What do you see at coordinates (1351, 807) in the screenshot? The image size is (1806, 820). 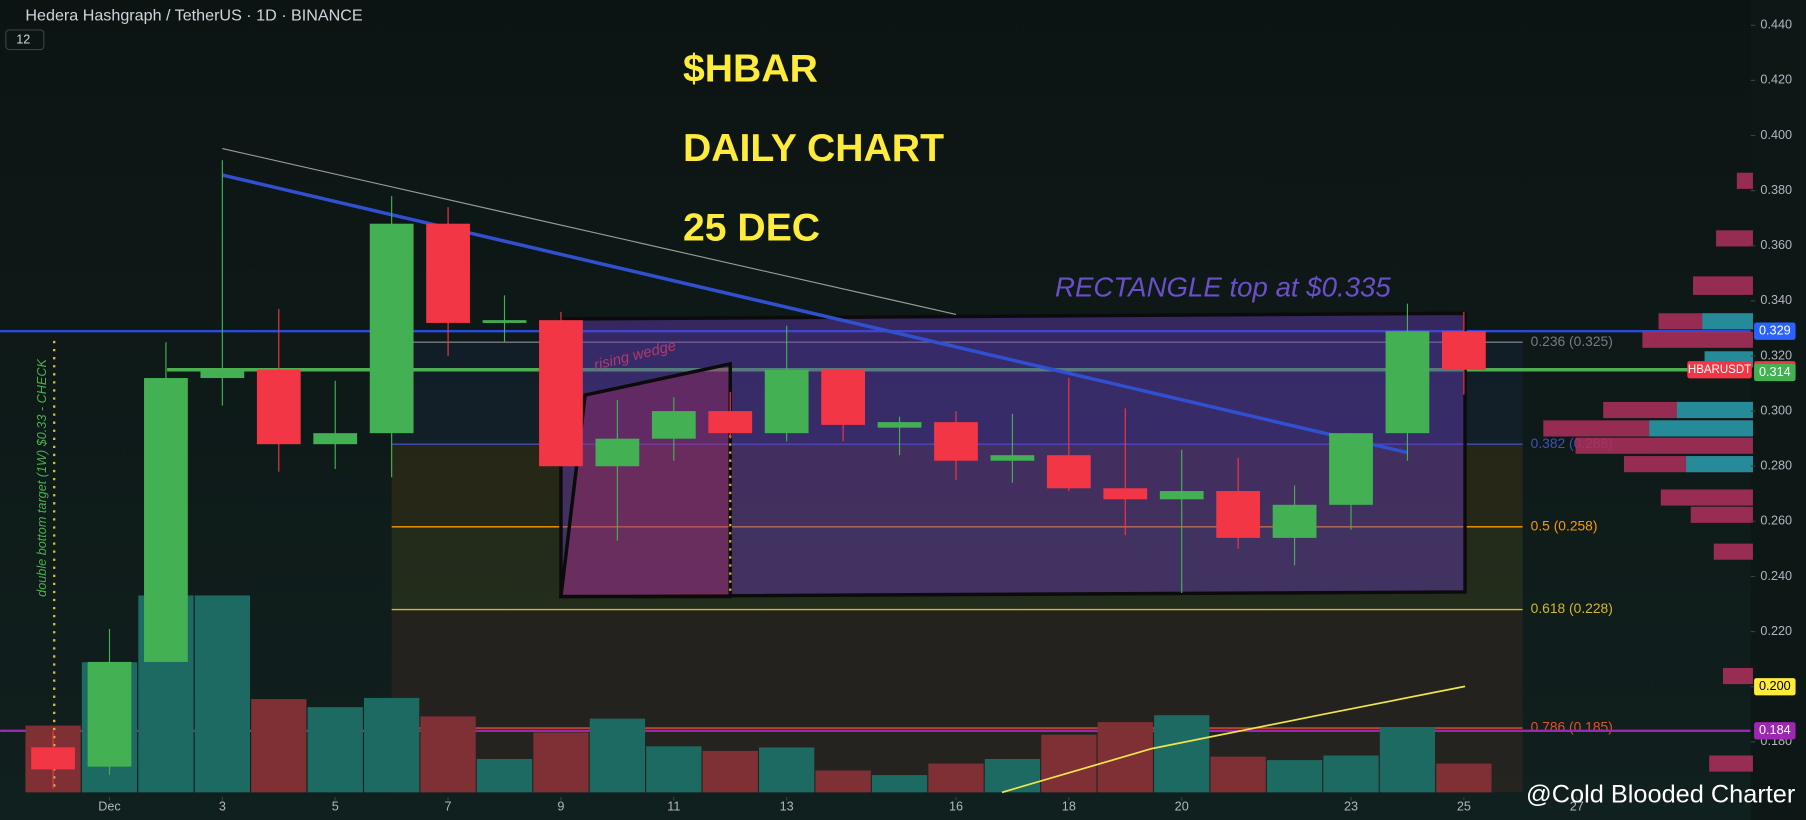 I see `x-tick-label: 23` at bounding box center [1351, 807].